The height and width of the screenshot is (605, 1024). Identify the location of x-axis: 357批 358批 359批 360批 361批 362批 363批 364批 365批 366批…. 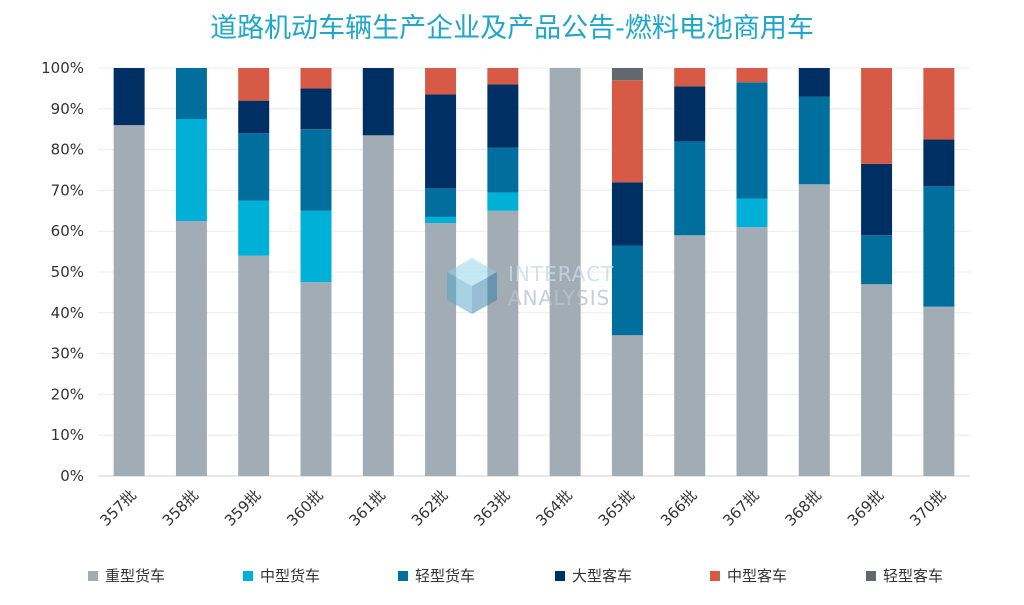
(522, 508).